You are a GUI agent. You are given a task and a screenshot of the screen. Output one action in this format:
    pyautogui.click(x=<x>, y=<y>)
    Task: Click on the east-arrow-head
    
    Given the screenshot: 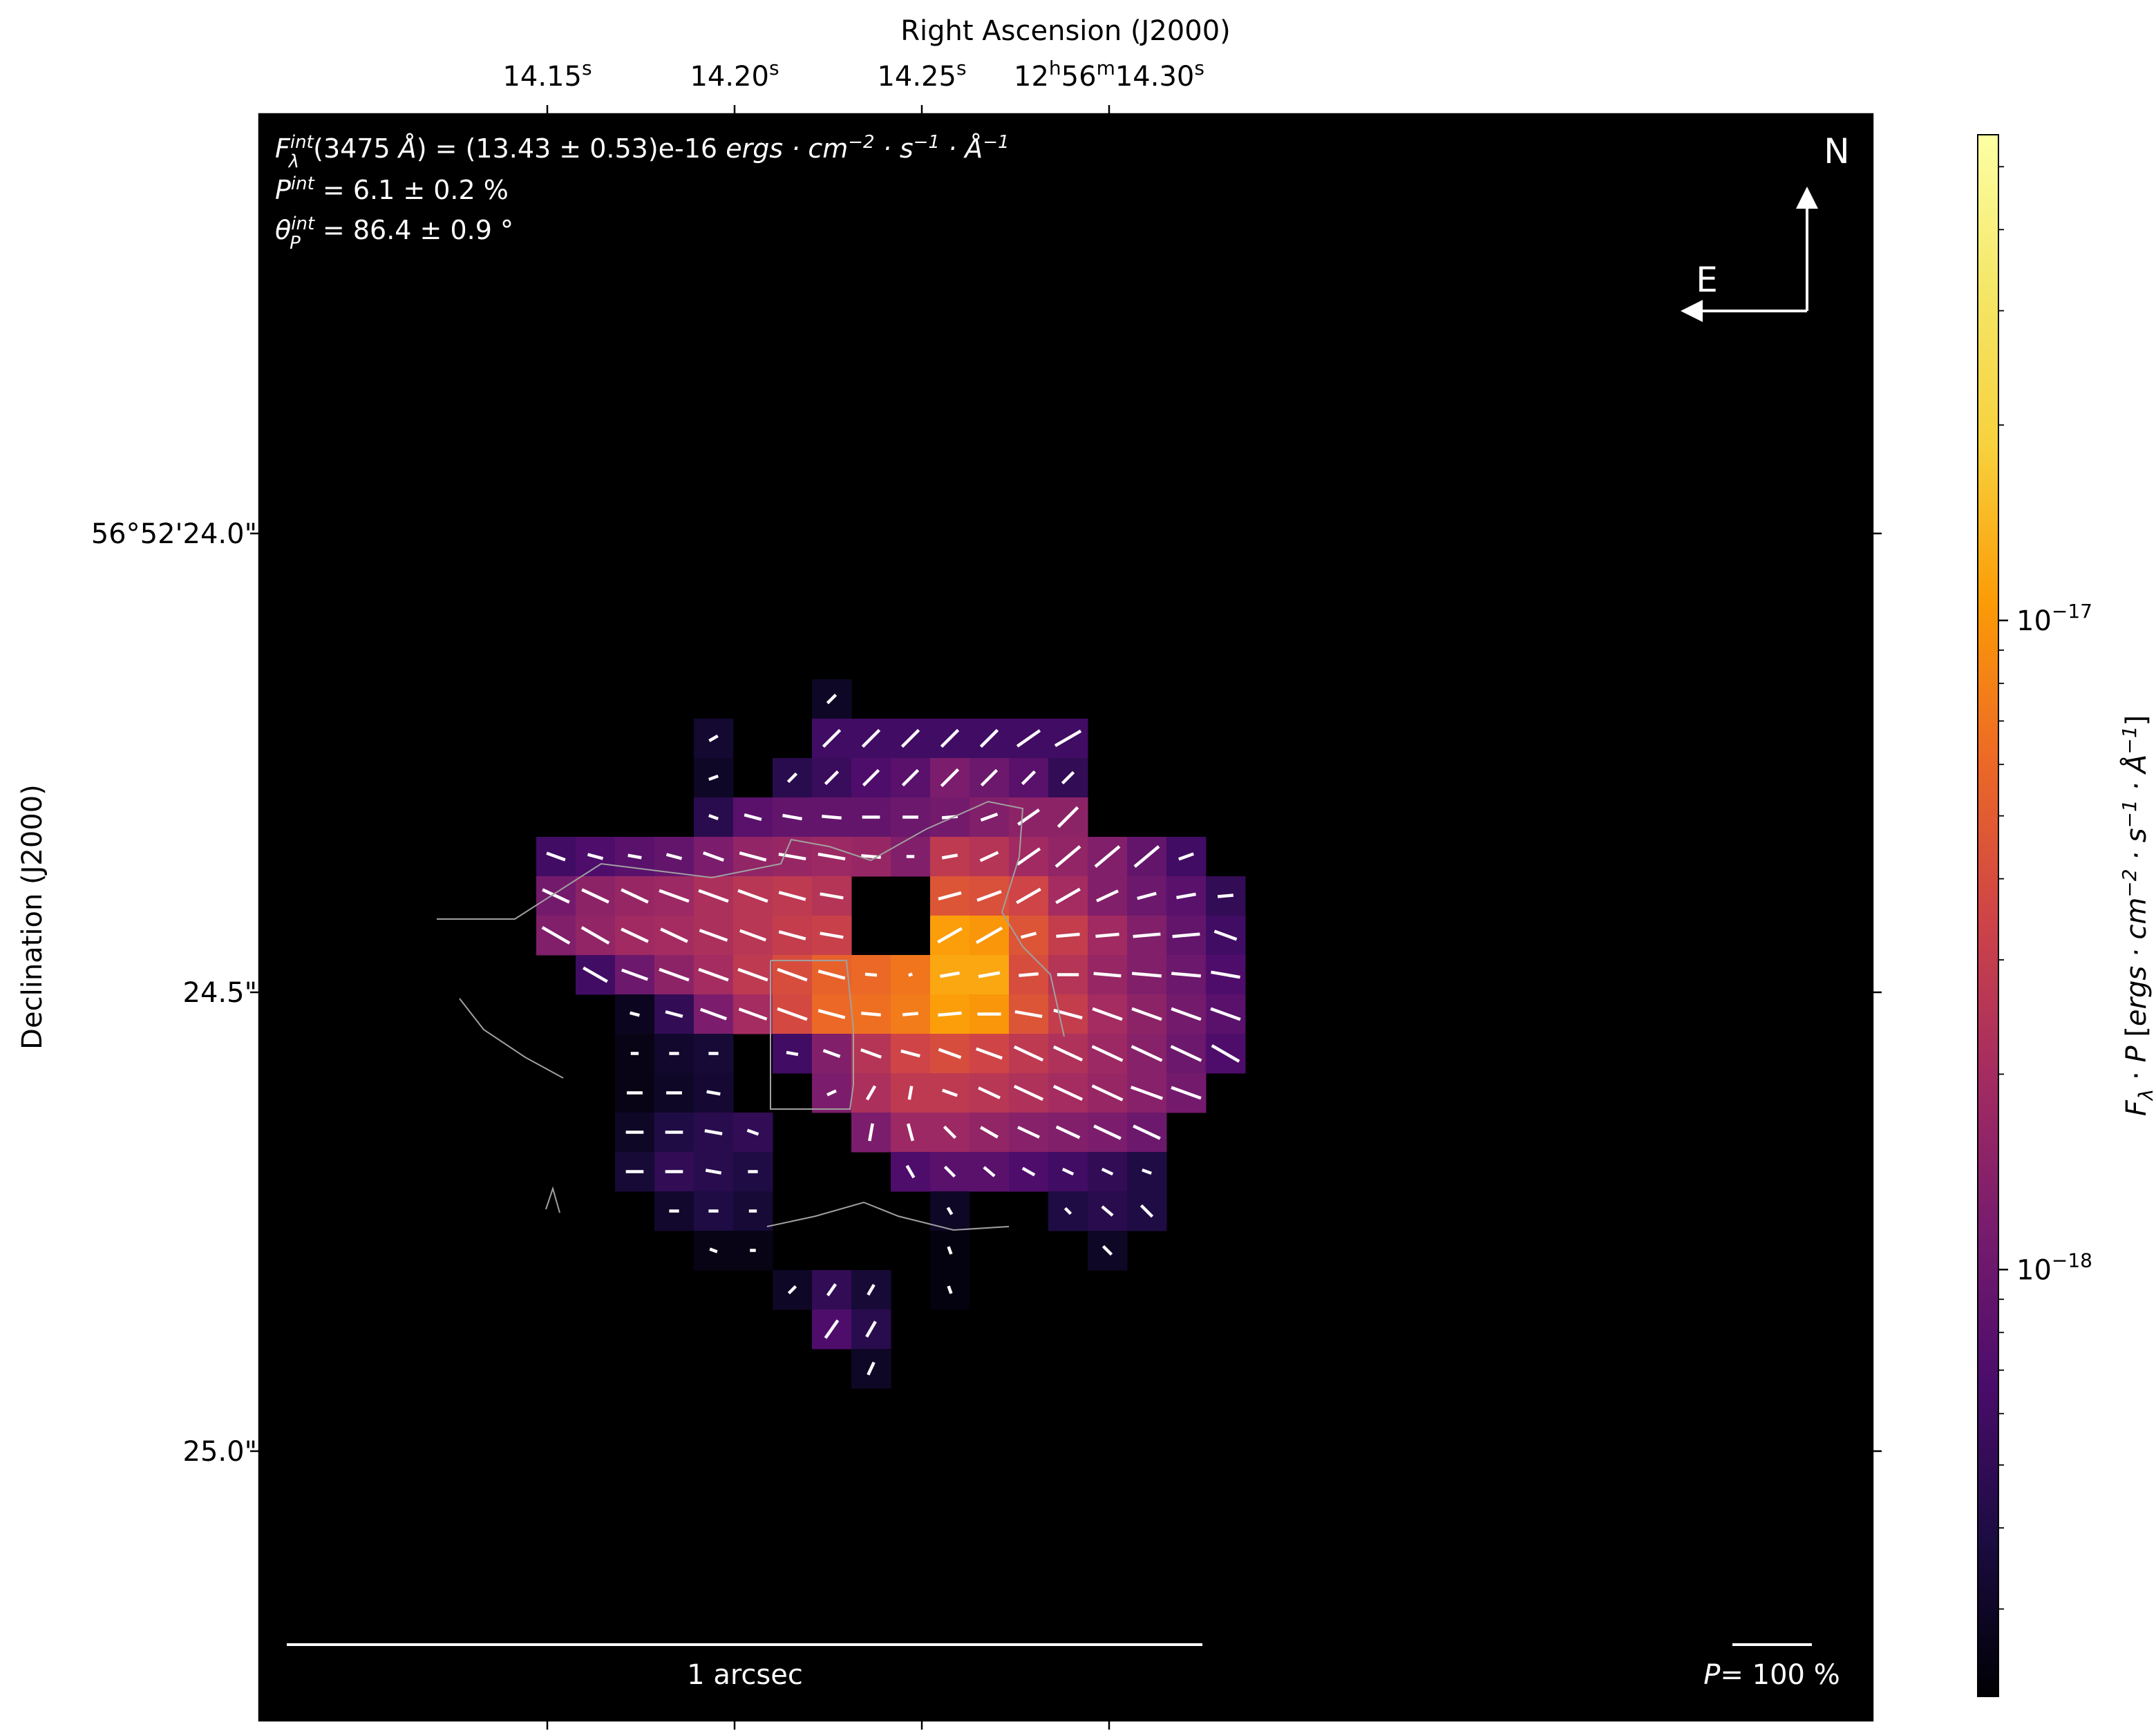 What is the action you would take?
    pyautogui.click(x=1692, y=311)
    